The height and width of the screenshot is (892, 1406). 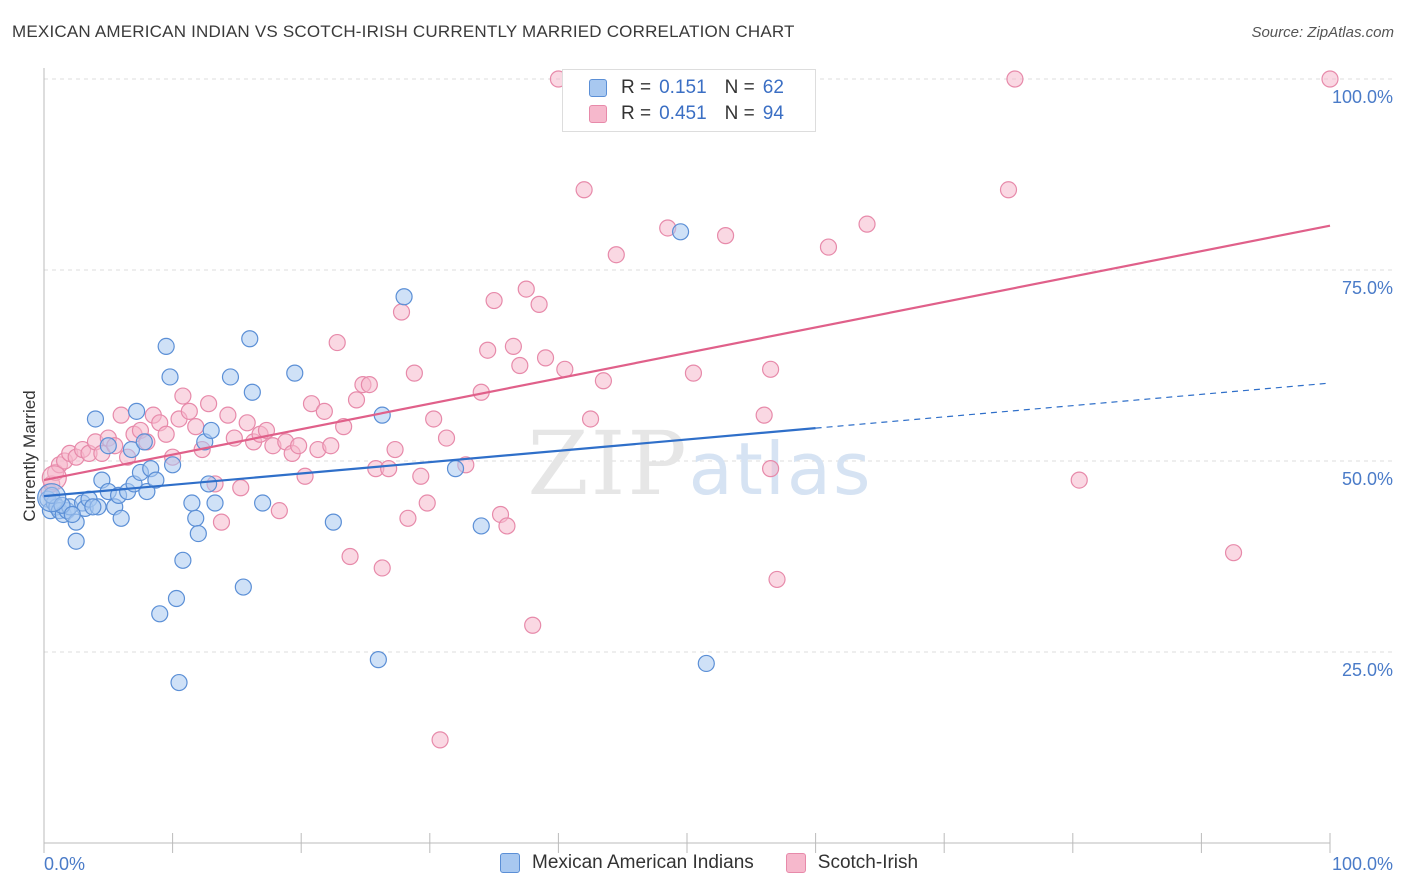 I want to click on source-label: Source: ZipAtlas.com, so click(x=1322, y=32).